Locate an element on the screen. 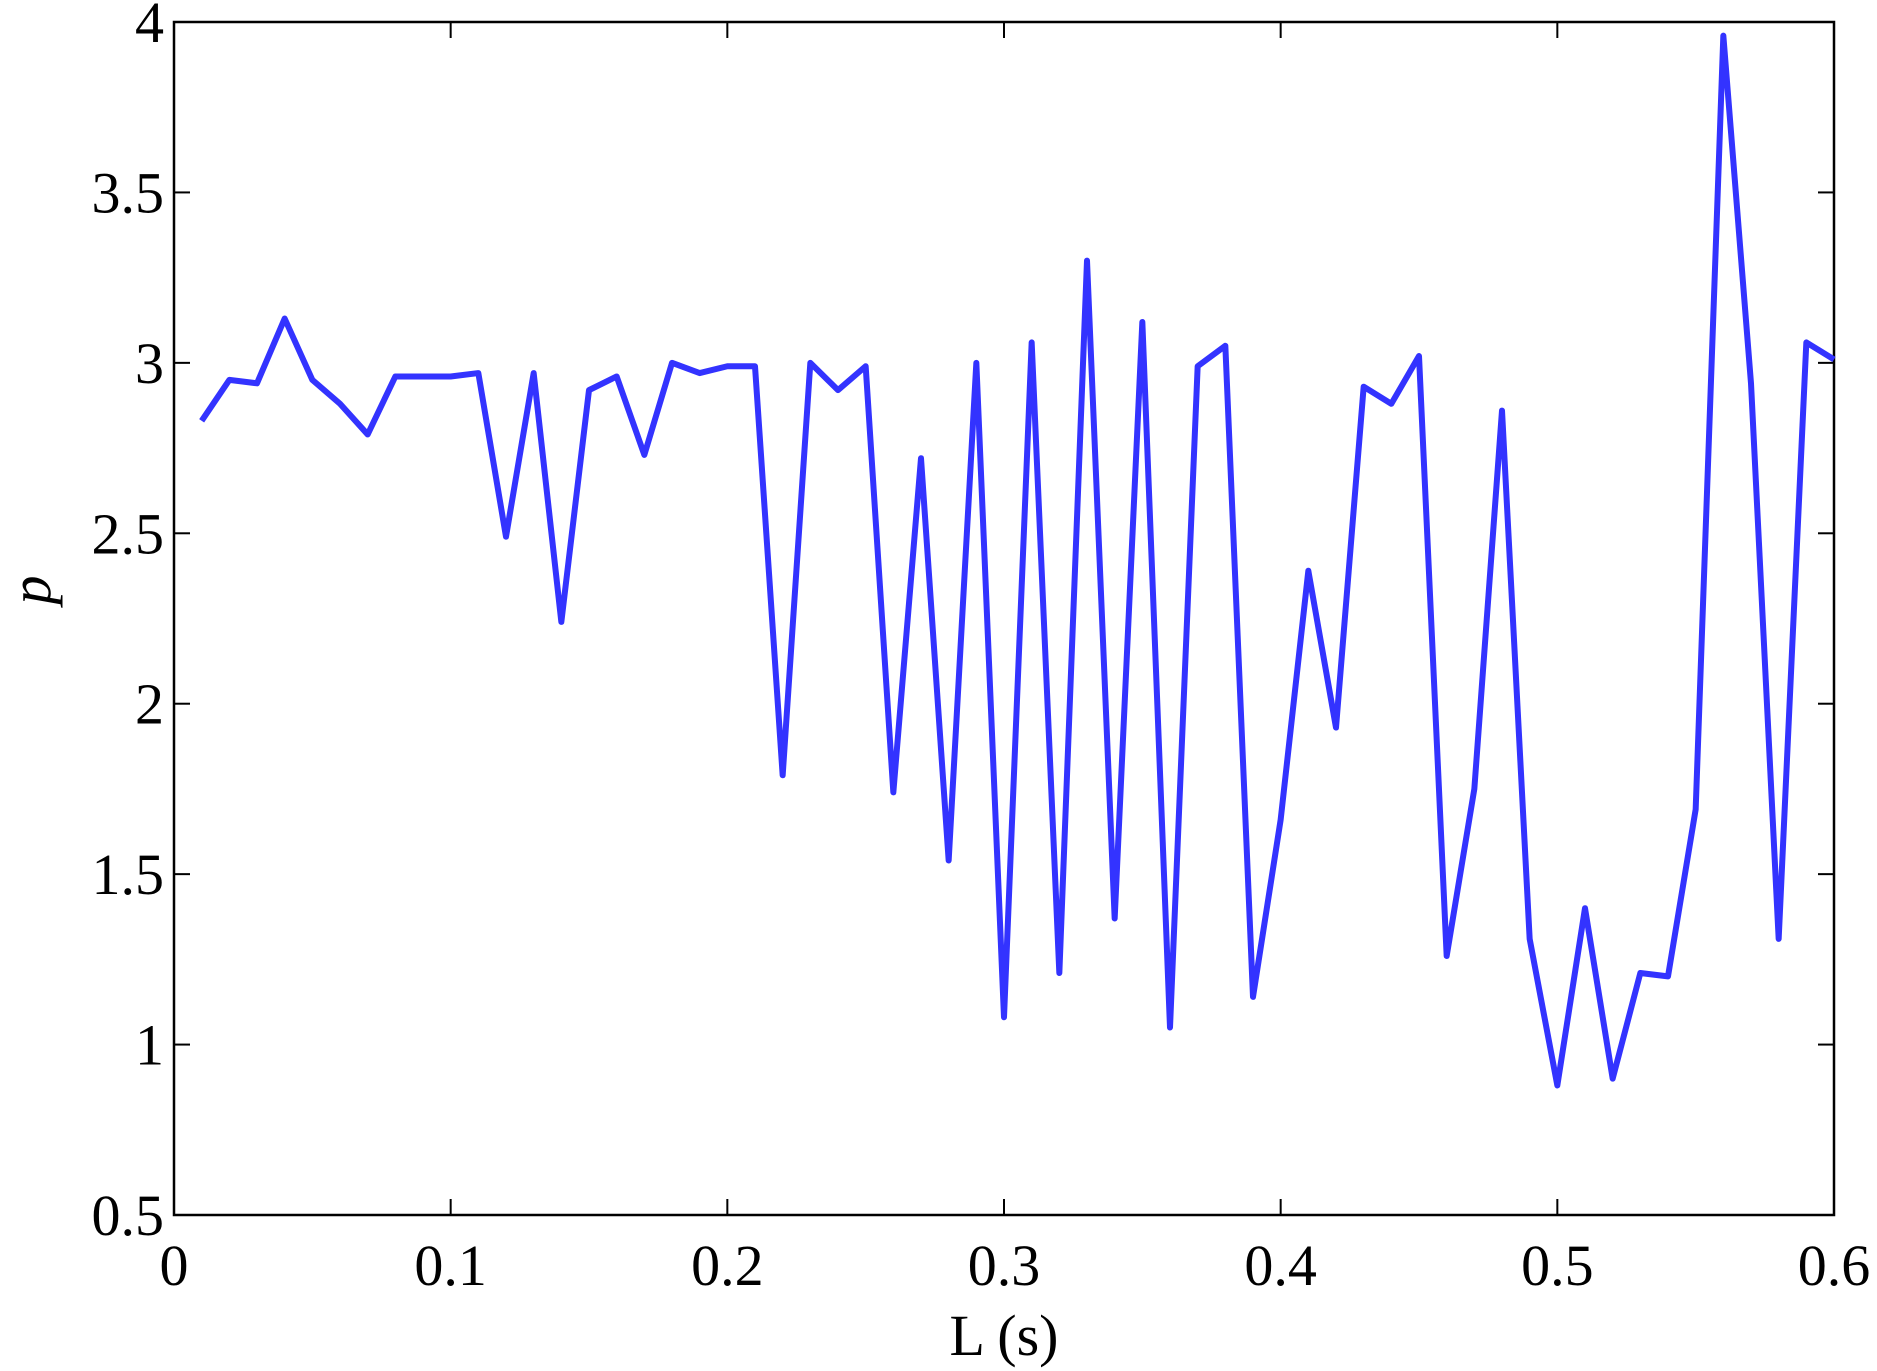 The width and height of the screenshot is (1877, 1371). x-tick-label: 0.3 is located at coordinates (1004, 1265).